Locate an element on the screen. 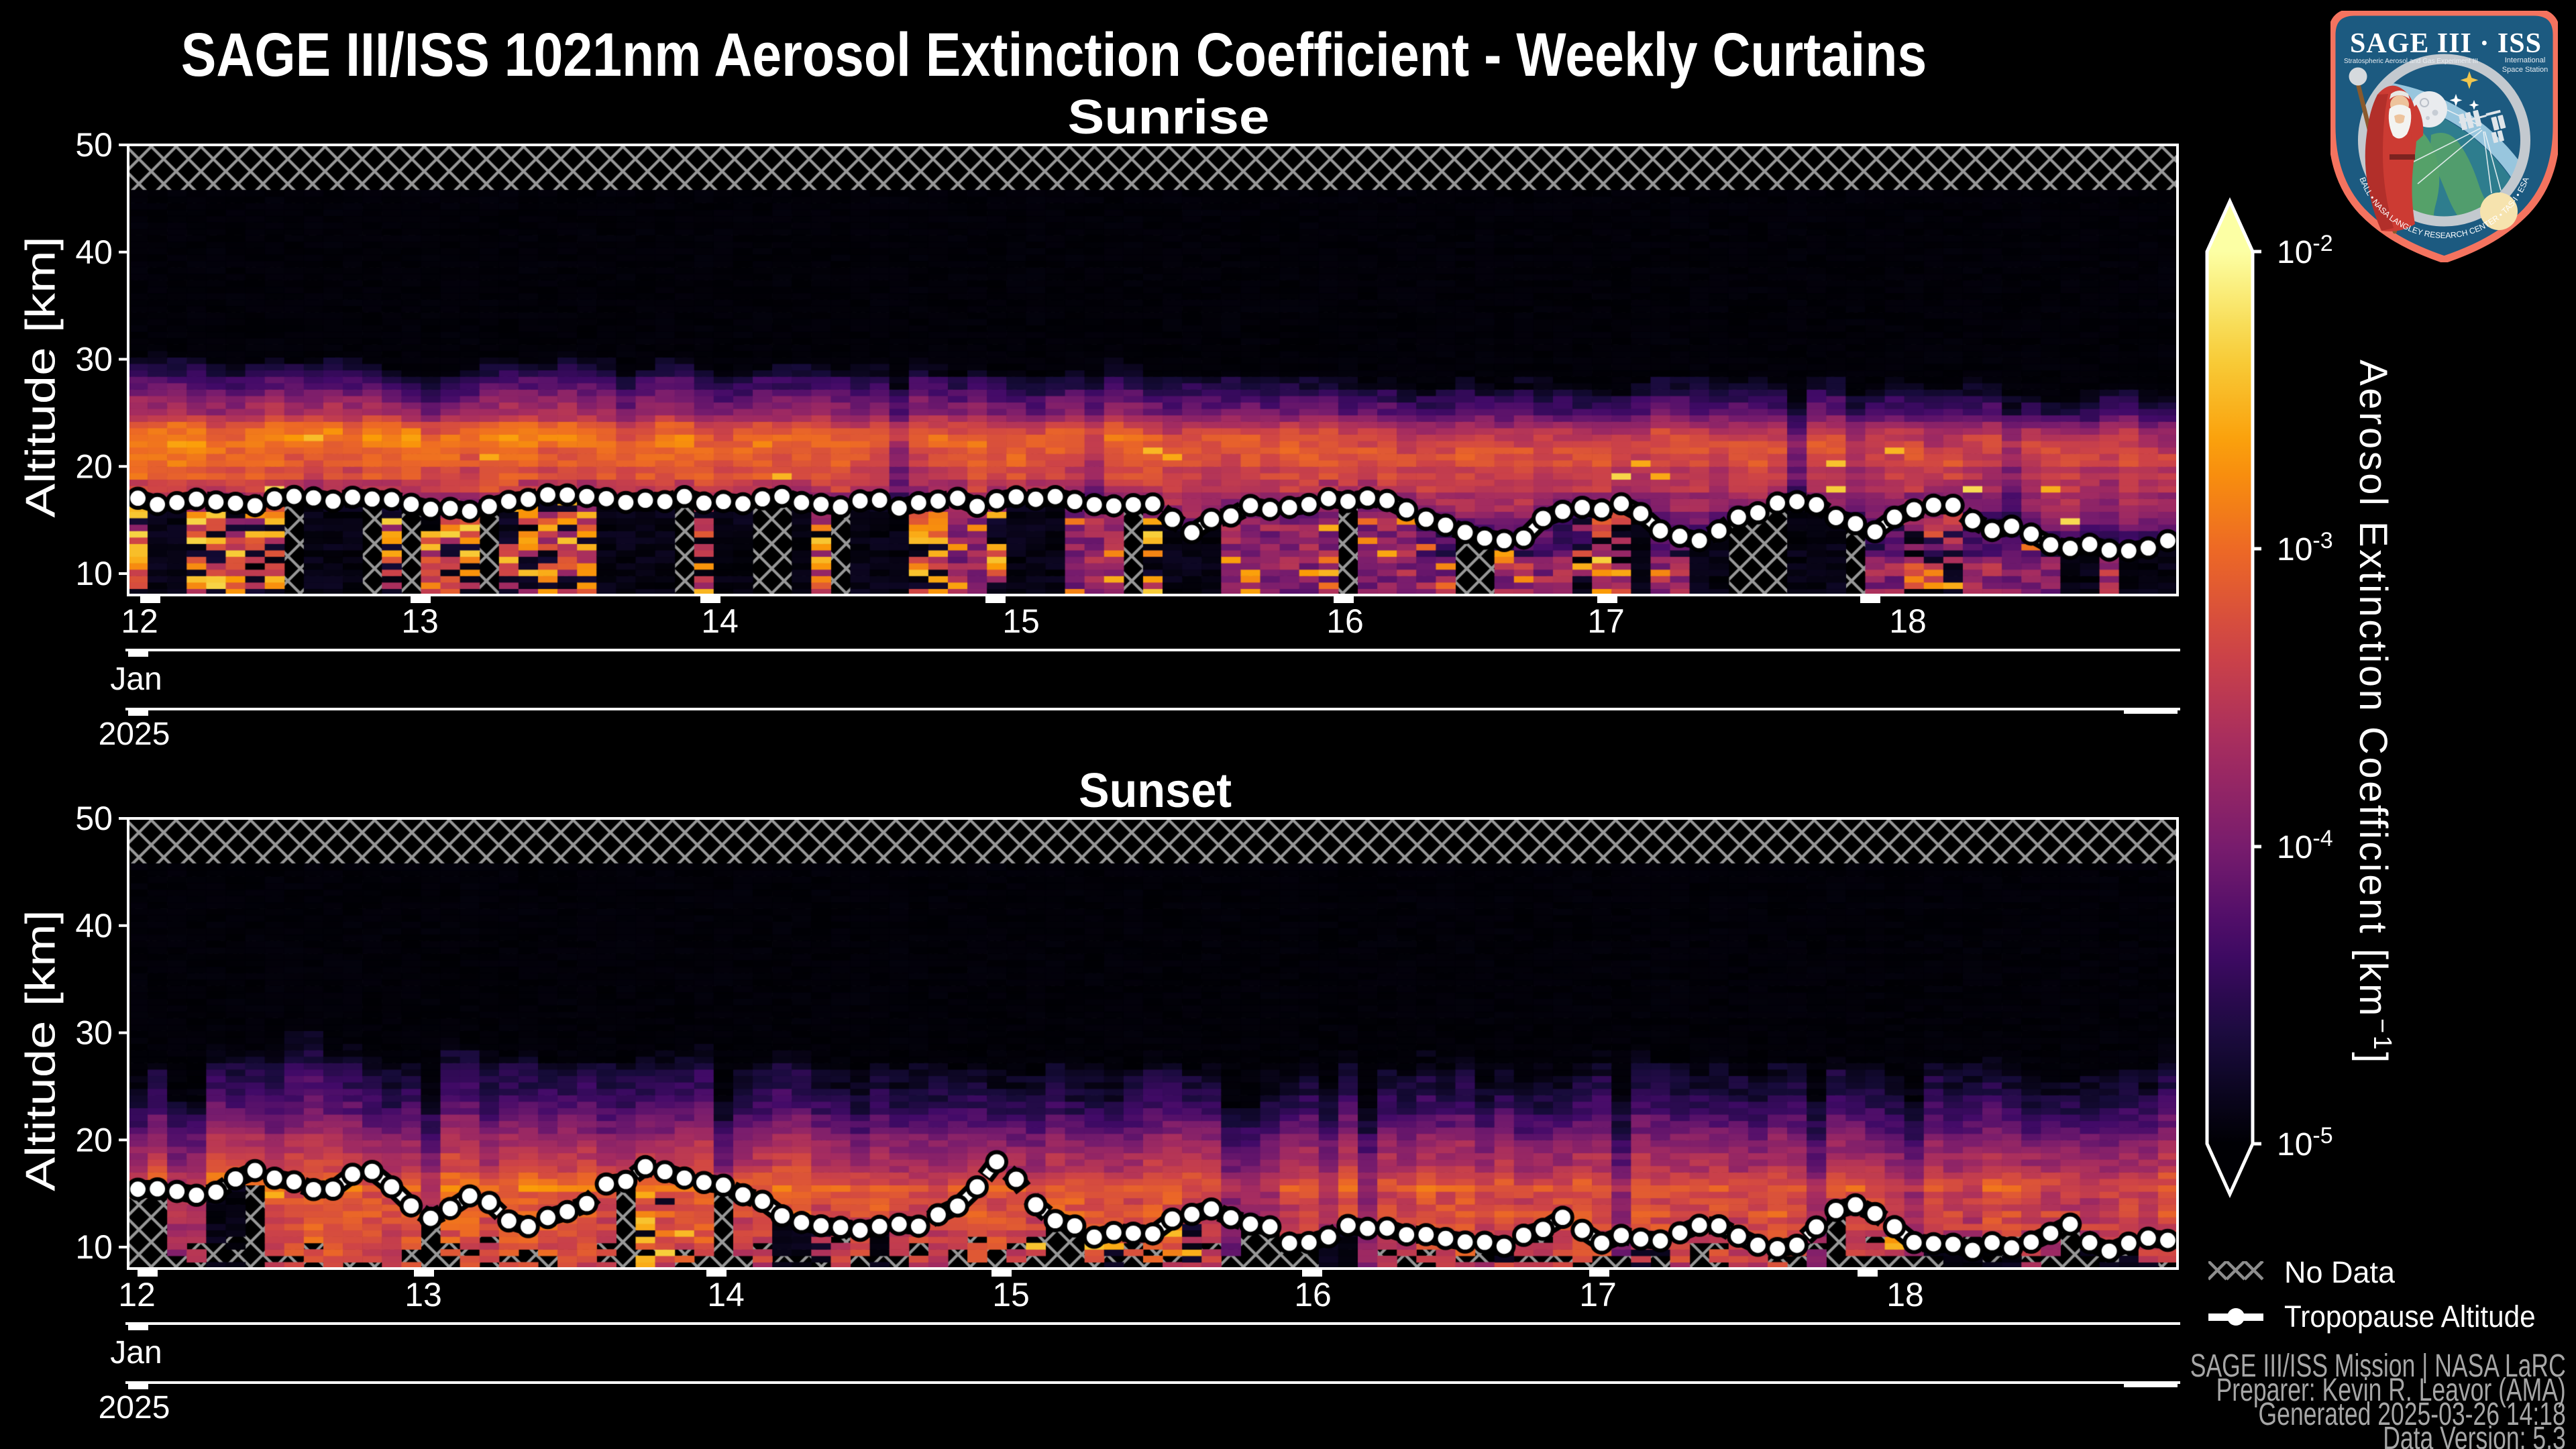 The height and width of the screenshot is (1449, 2576). svg-text: 10⁻² is located at coordinates (2305, 250).